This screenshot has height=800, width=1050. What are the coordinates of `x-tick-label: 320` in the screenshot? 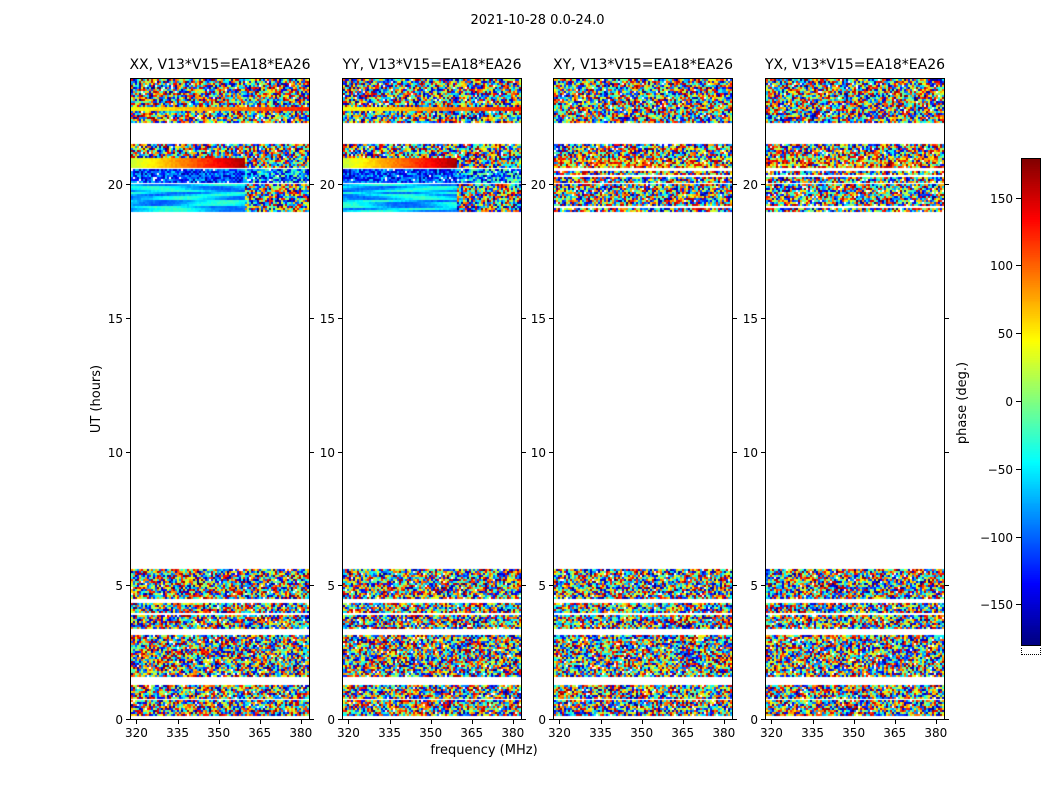 It's located at (348, 733).